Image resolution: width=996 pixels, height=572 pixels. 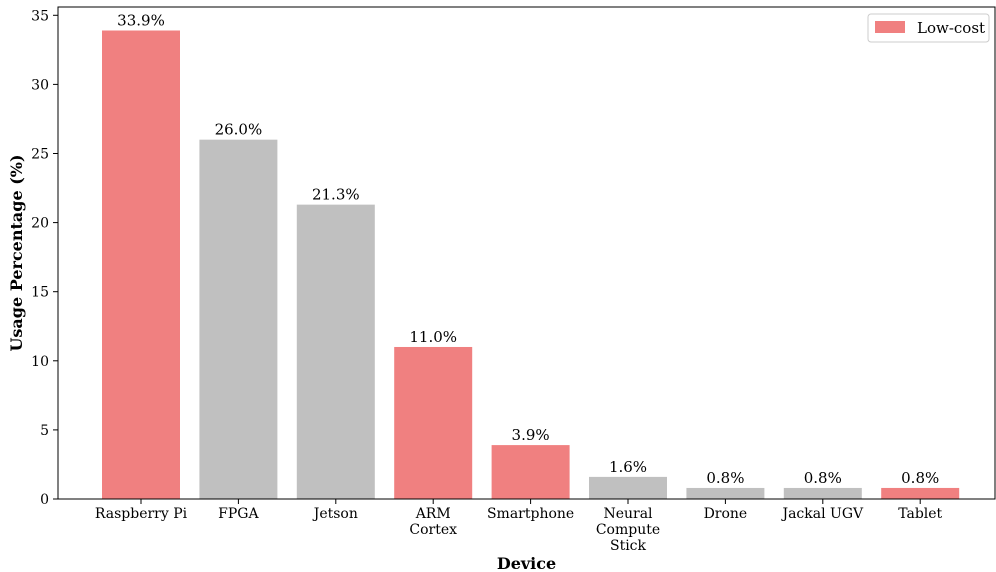 What do you see at coordinates (628, 514) in the screenshot?
I see `x-tick-label-line: Neural` at bounding box center [628, 514].